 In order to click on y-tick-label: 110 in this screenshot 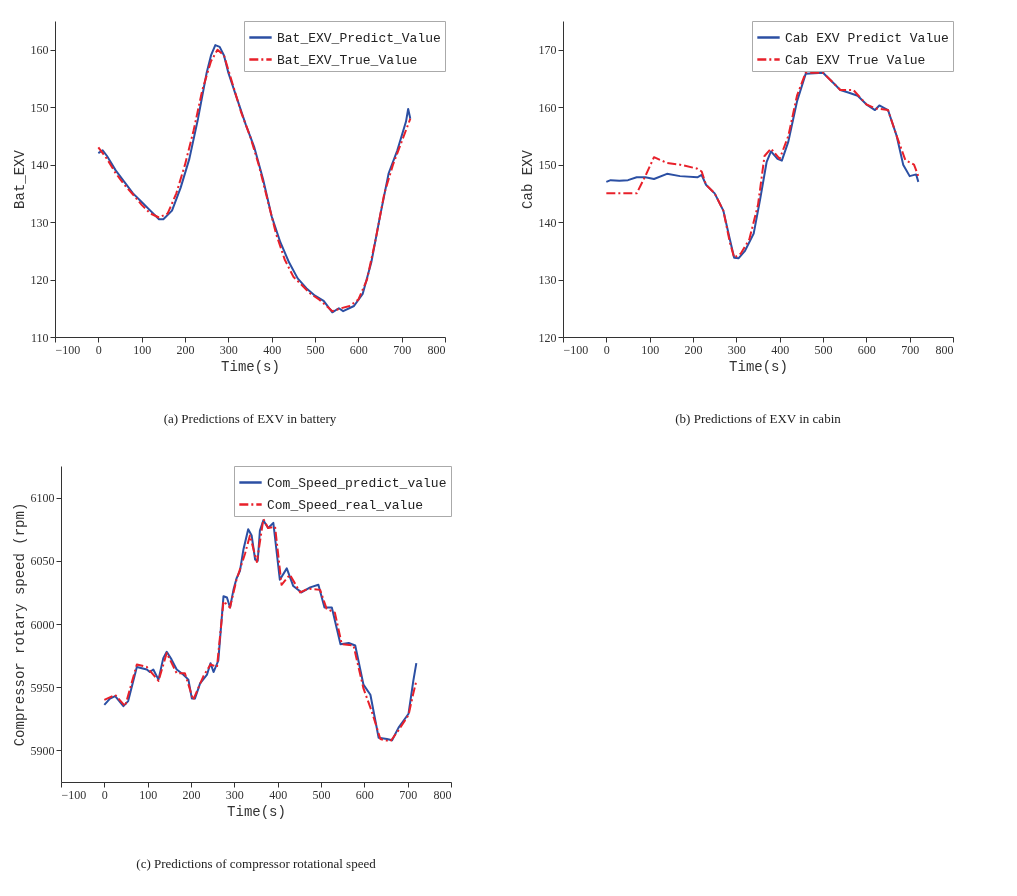, I will do `click(39, 337)`.